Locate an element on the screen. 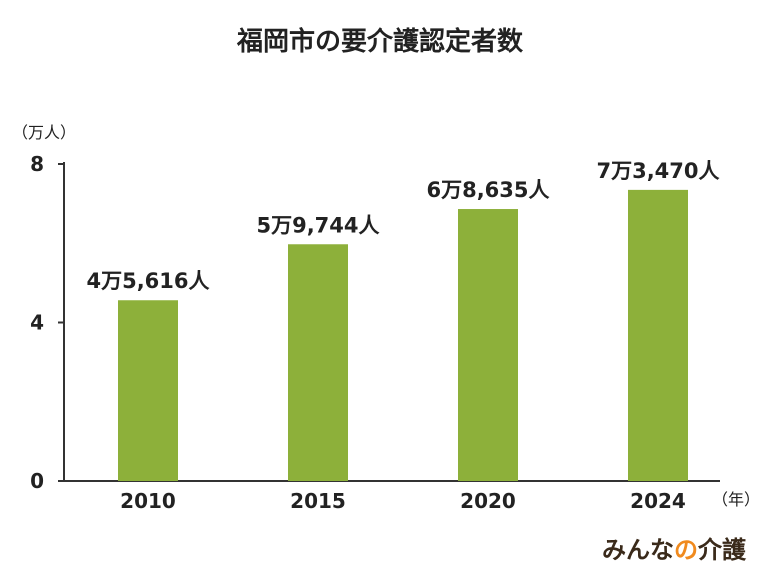 Image resolution: width=760 pixels, height=570 pixels. x-tick-label: 2024 is located at coordinates (658, 501).